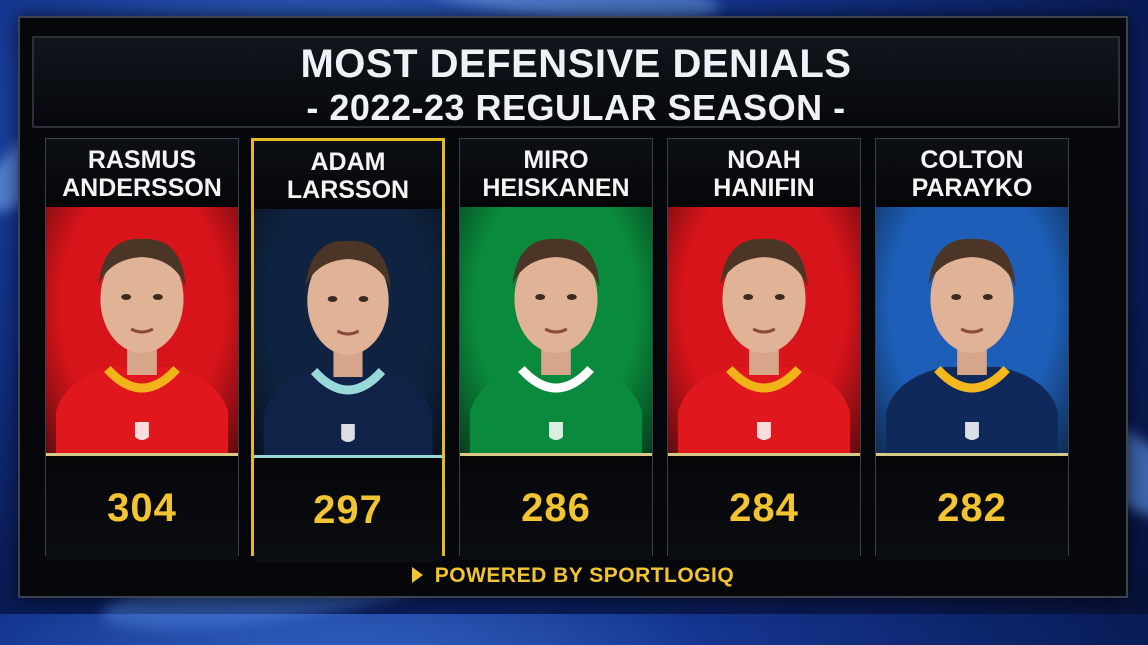 Image resolution: width=1148 pixels, height=645 pixels. I want to click on denials-value: 286, so click(556, 508).